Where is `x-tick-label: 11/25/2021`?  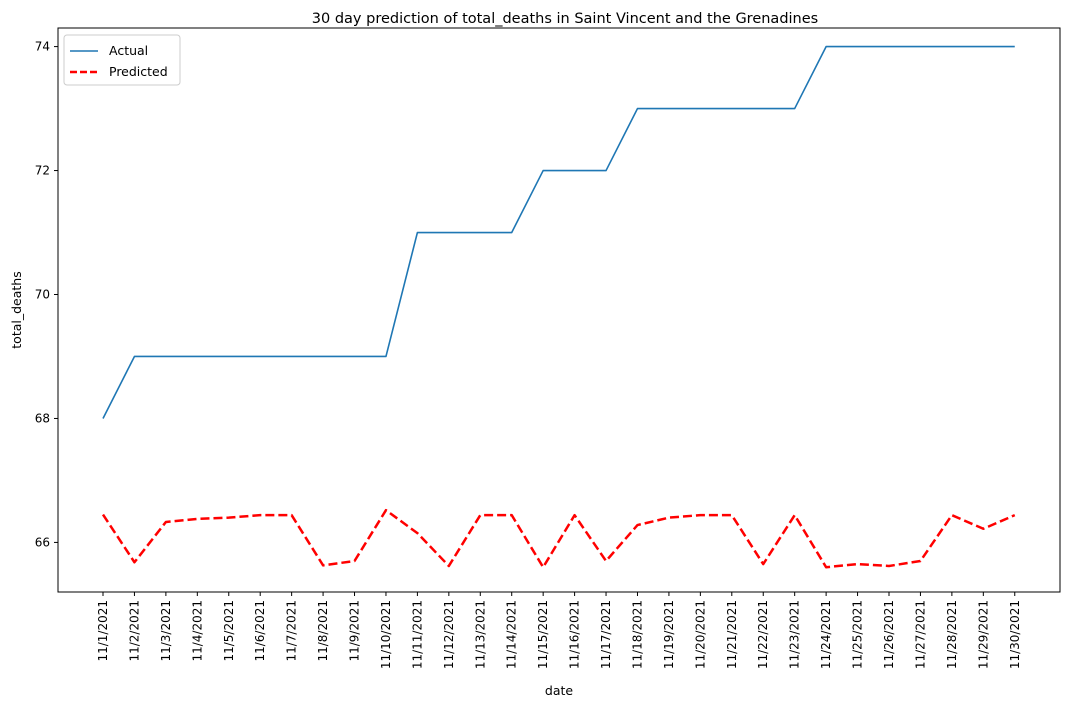
x-tick-label: 11/25/2021 is located at coordinates (858, 634).